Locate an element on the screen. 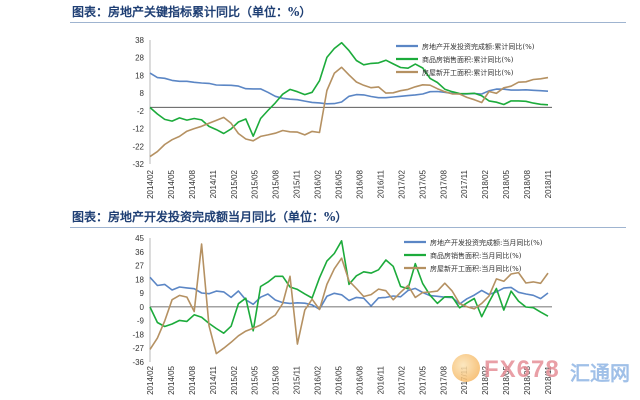 The image size is (640, 400). y-tick-label: -22 is located at coordinates (138, 146).